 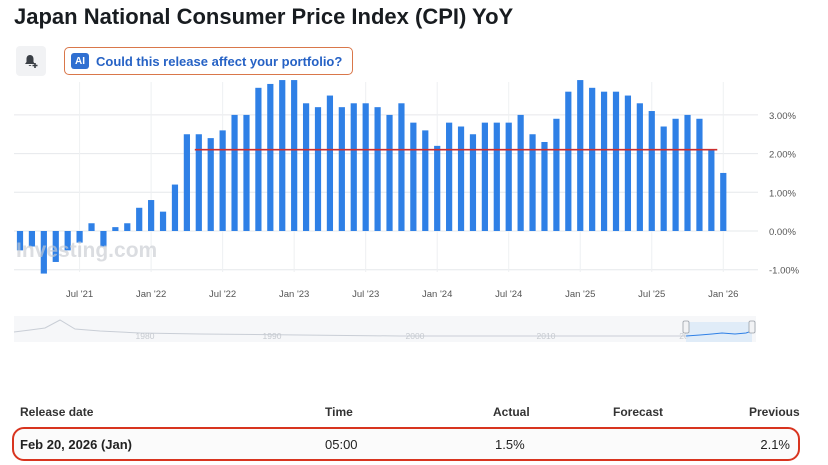 What do you see at coordinates (339, 412) in the screenshot?
I see `header-time: Time` at bounding box center [339, 412].